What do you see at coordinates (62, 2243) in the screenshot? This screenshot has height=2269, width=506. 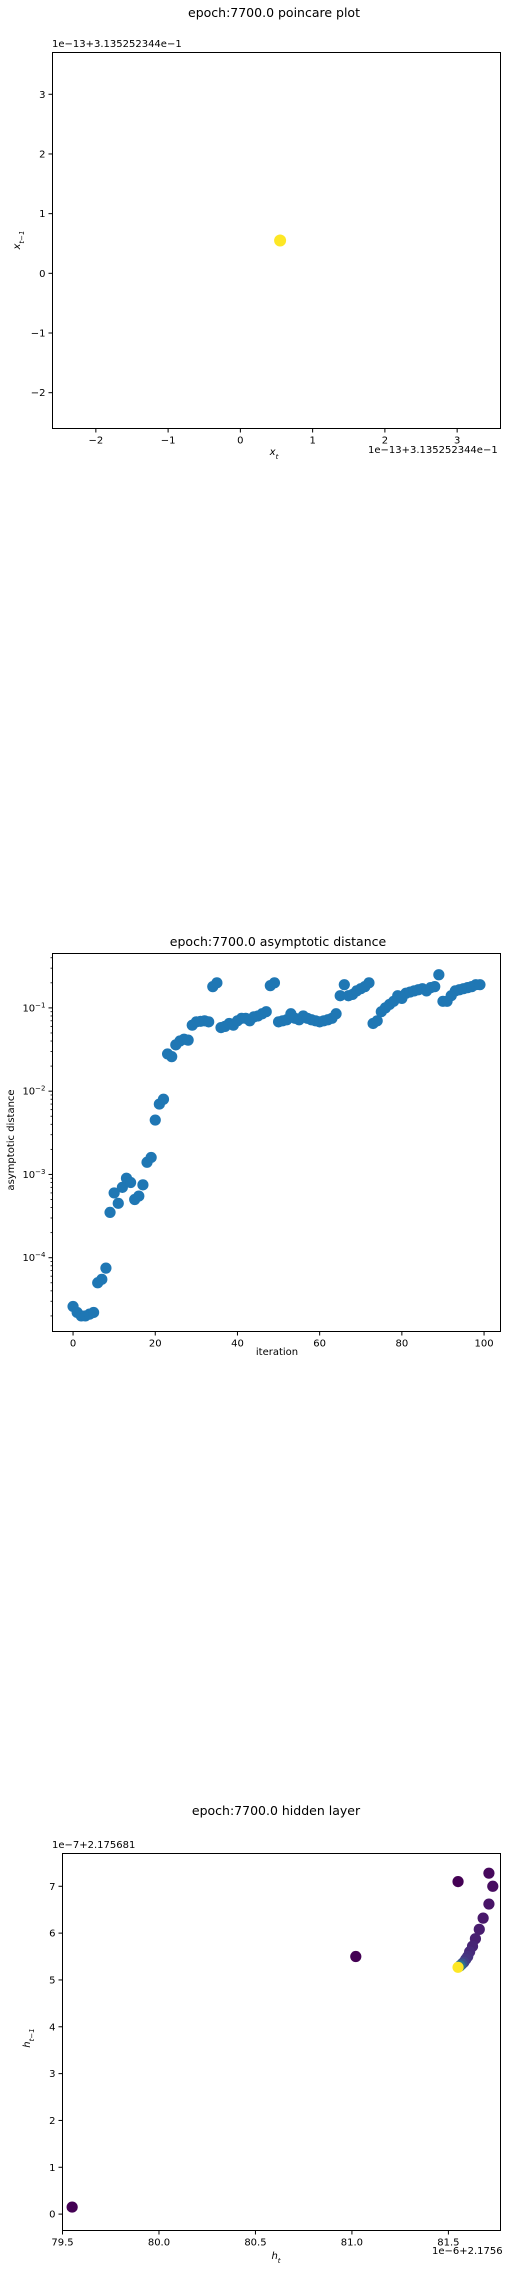 I see `x-tick-label: 79.5` at bounding box center [62, 2243].